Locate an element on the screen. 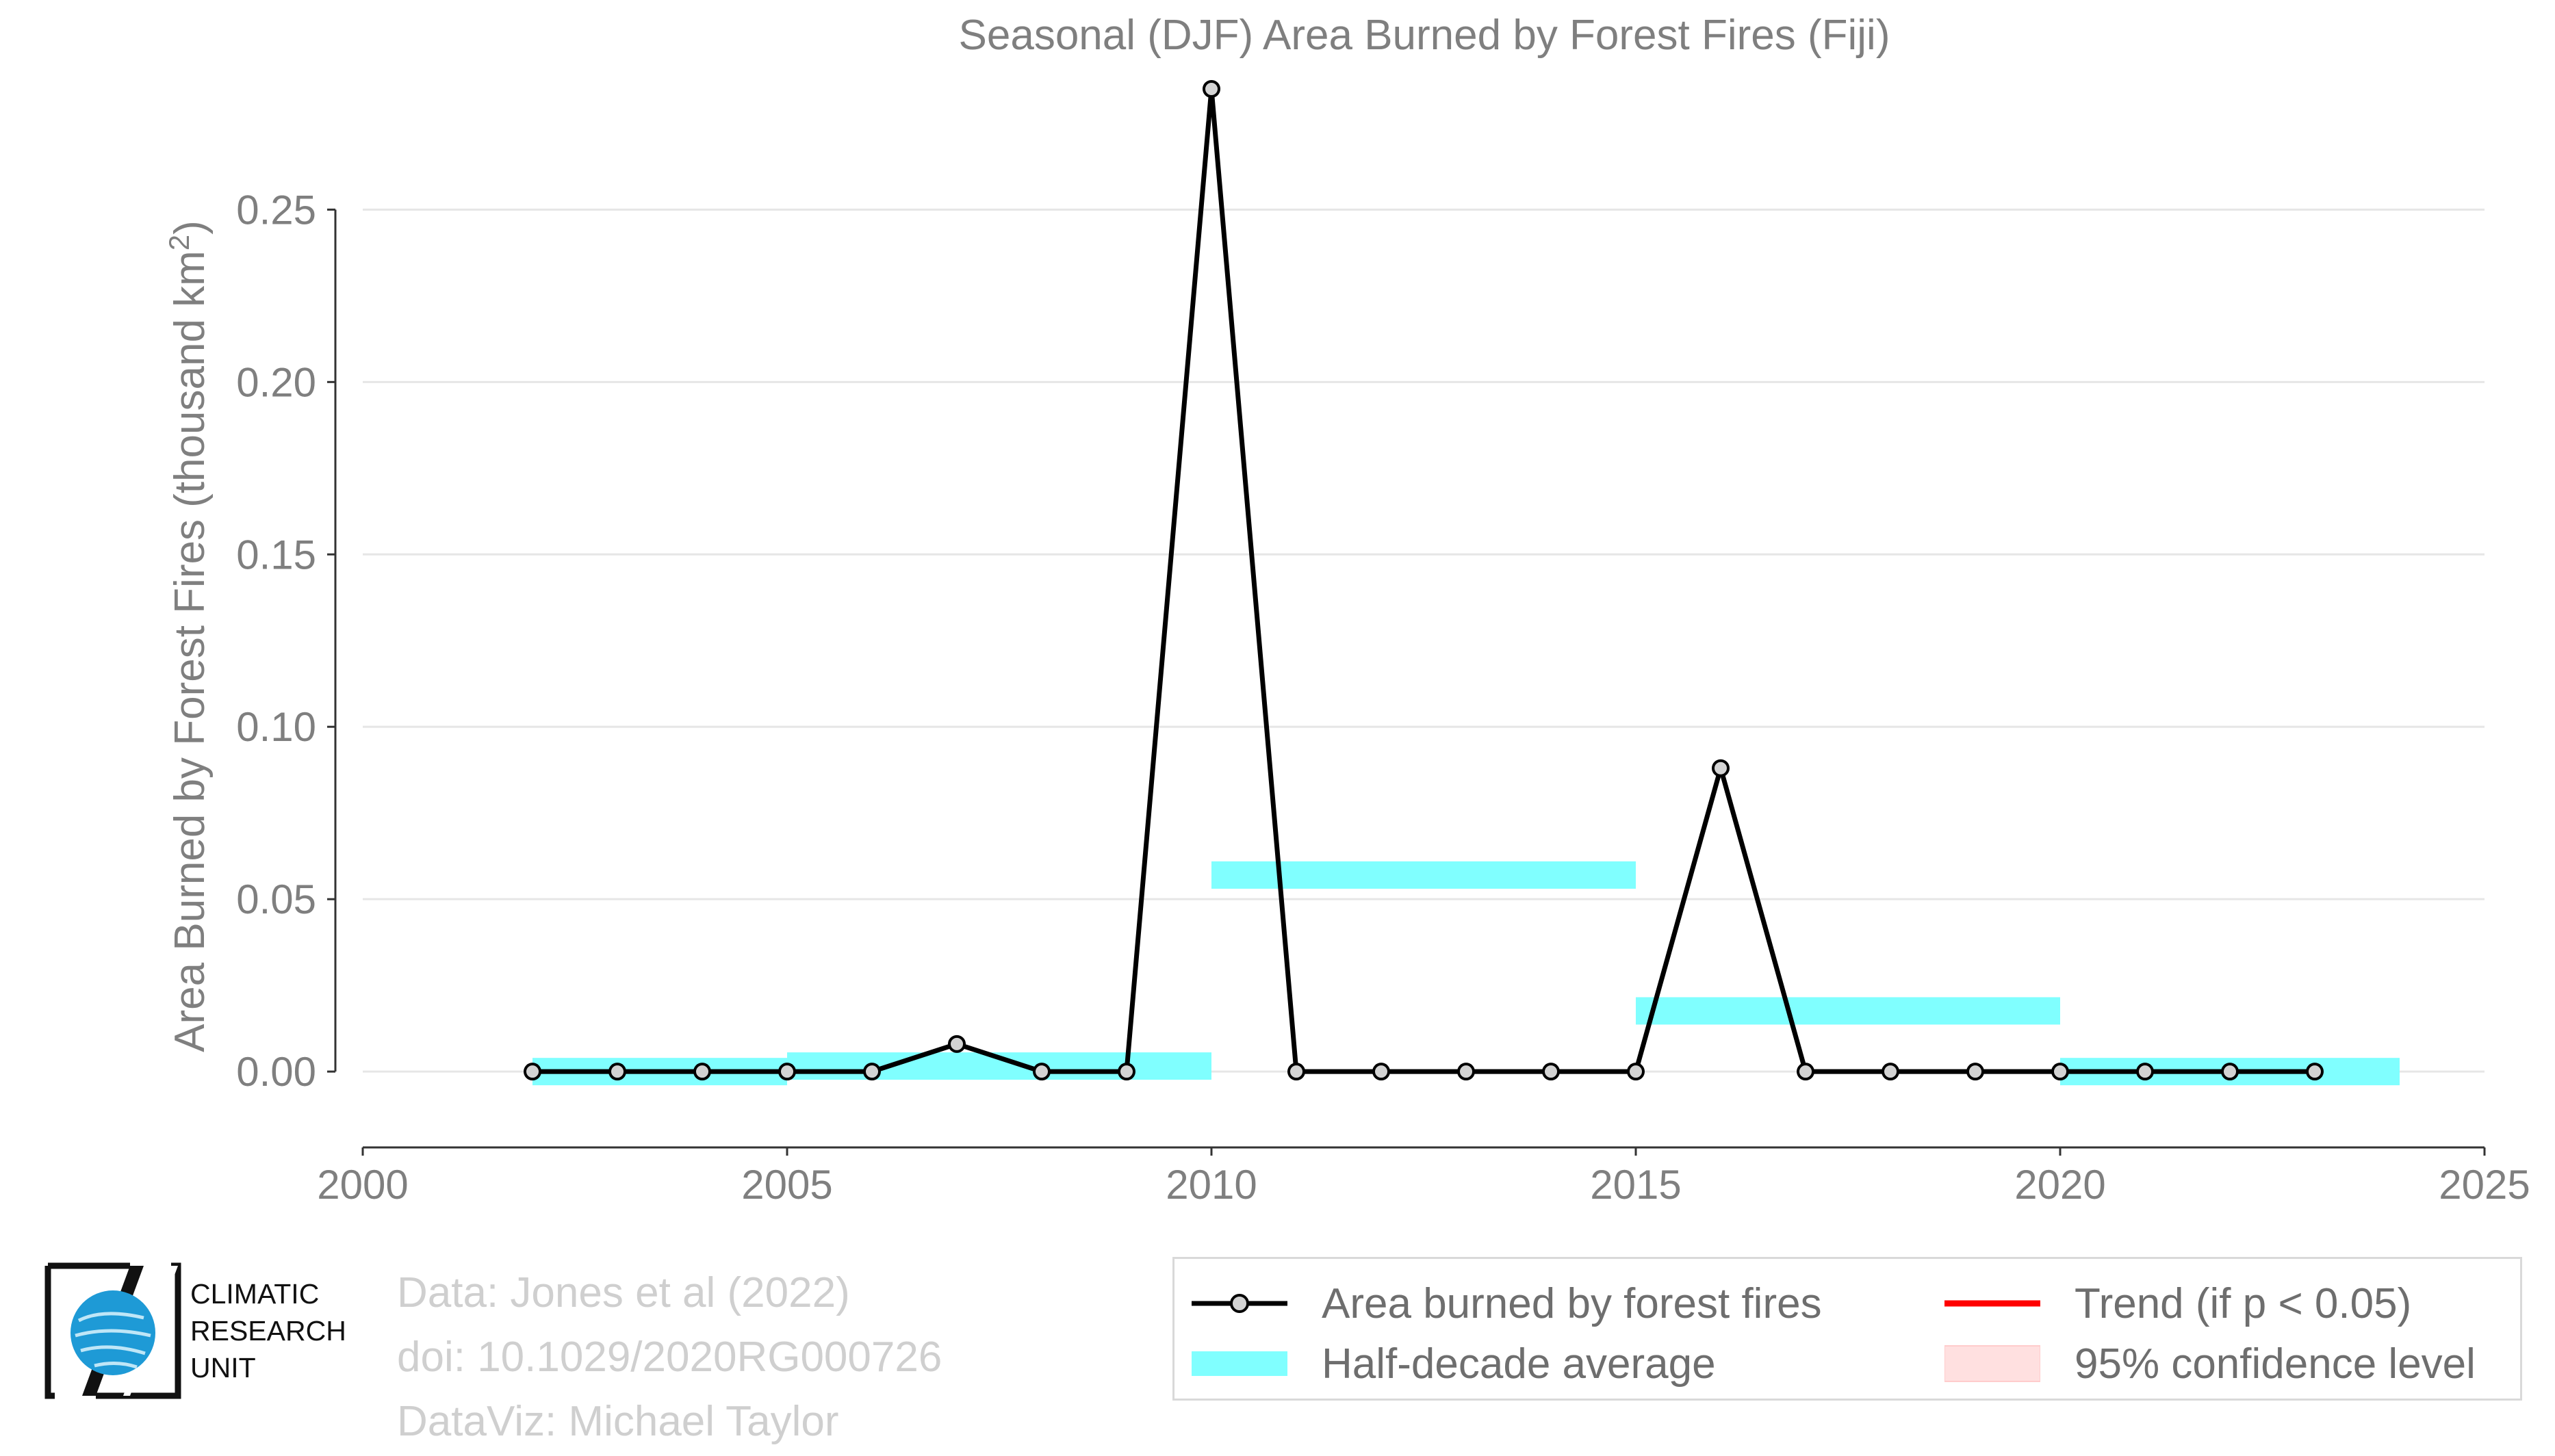 This screenshot has width=2555, height=1456. y-tick-label: 0.00 is located at coordinates (276, 1072).